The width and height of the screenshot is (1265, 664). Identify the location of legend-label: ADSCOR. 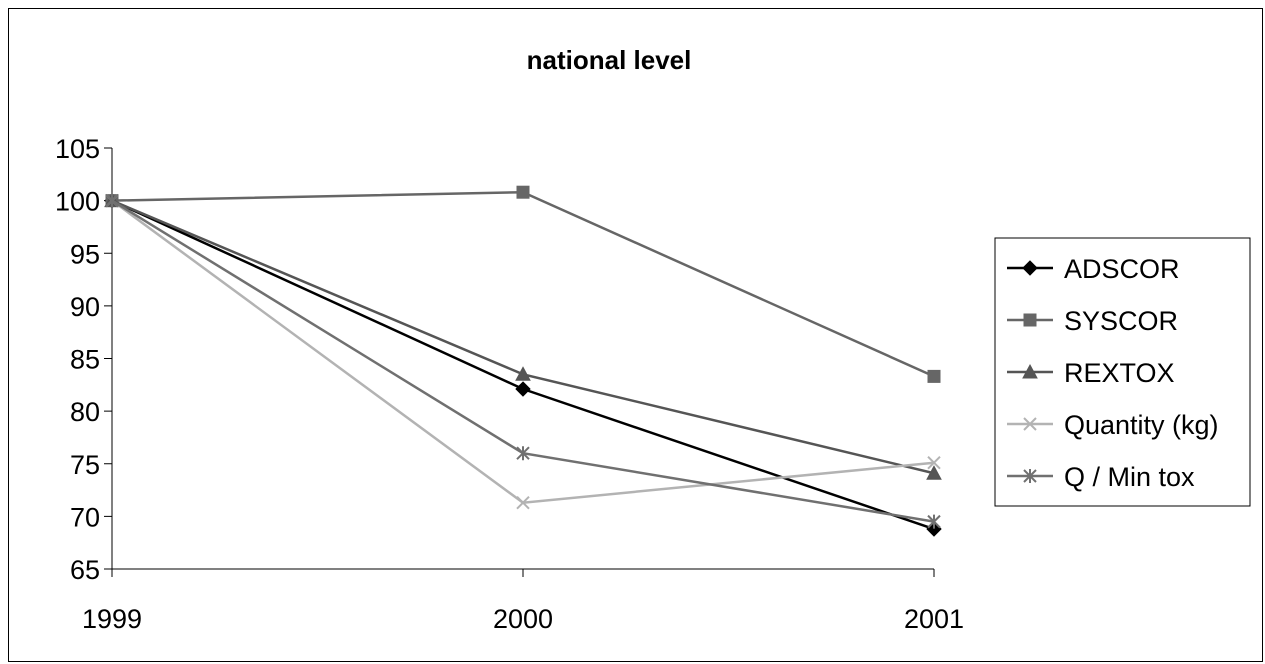
(1122, 269).